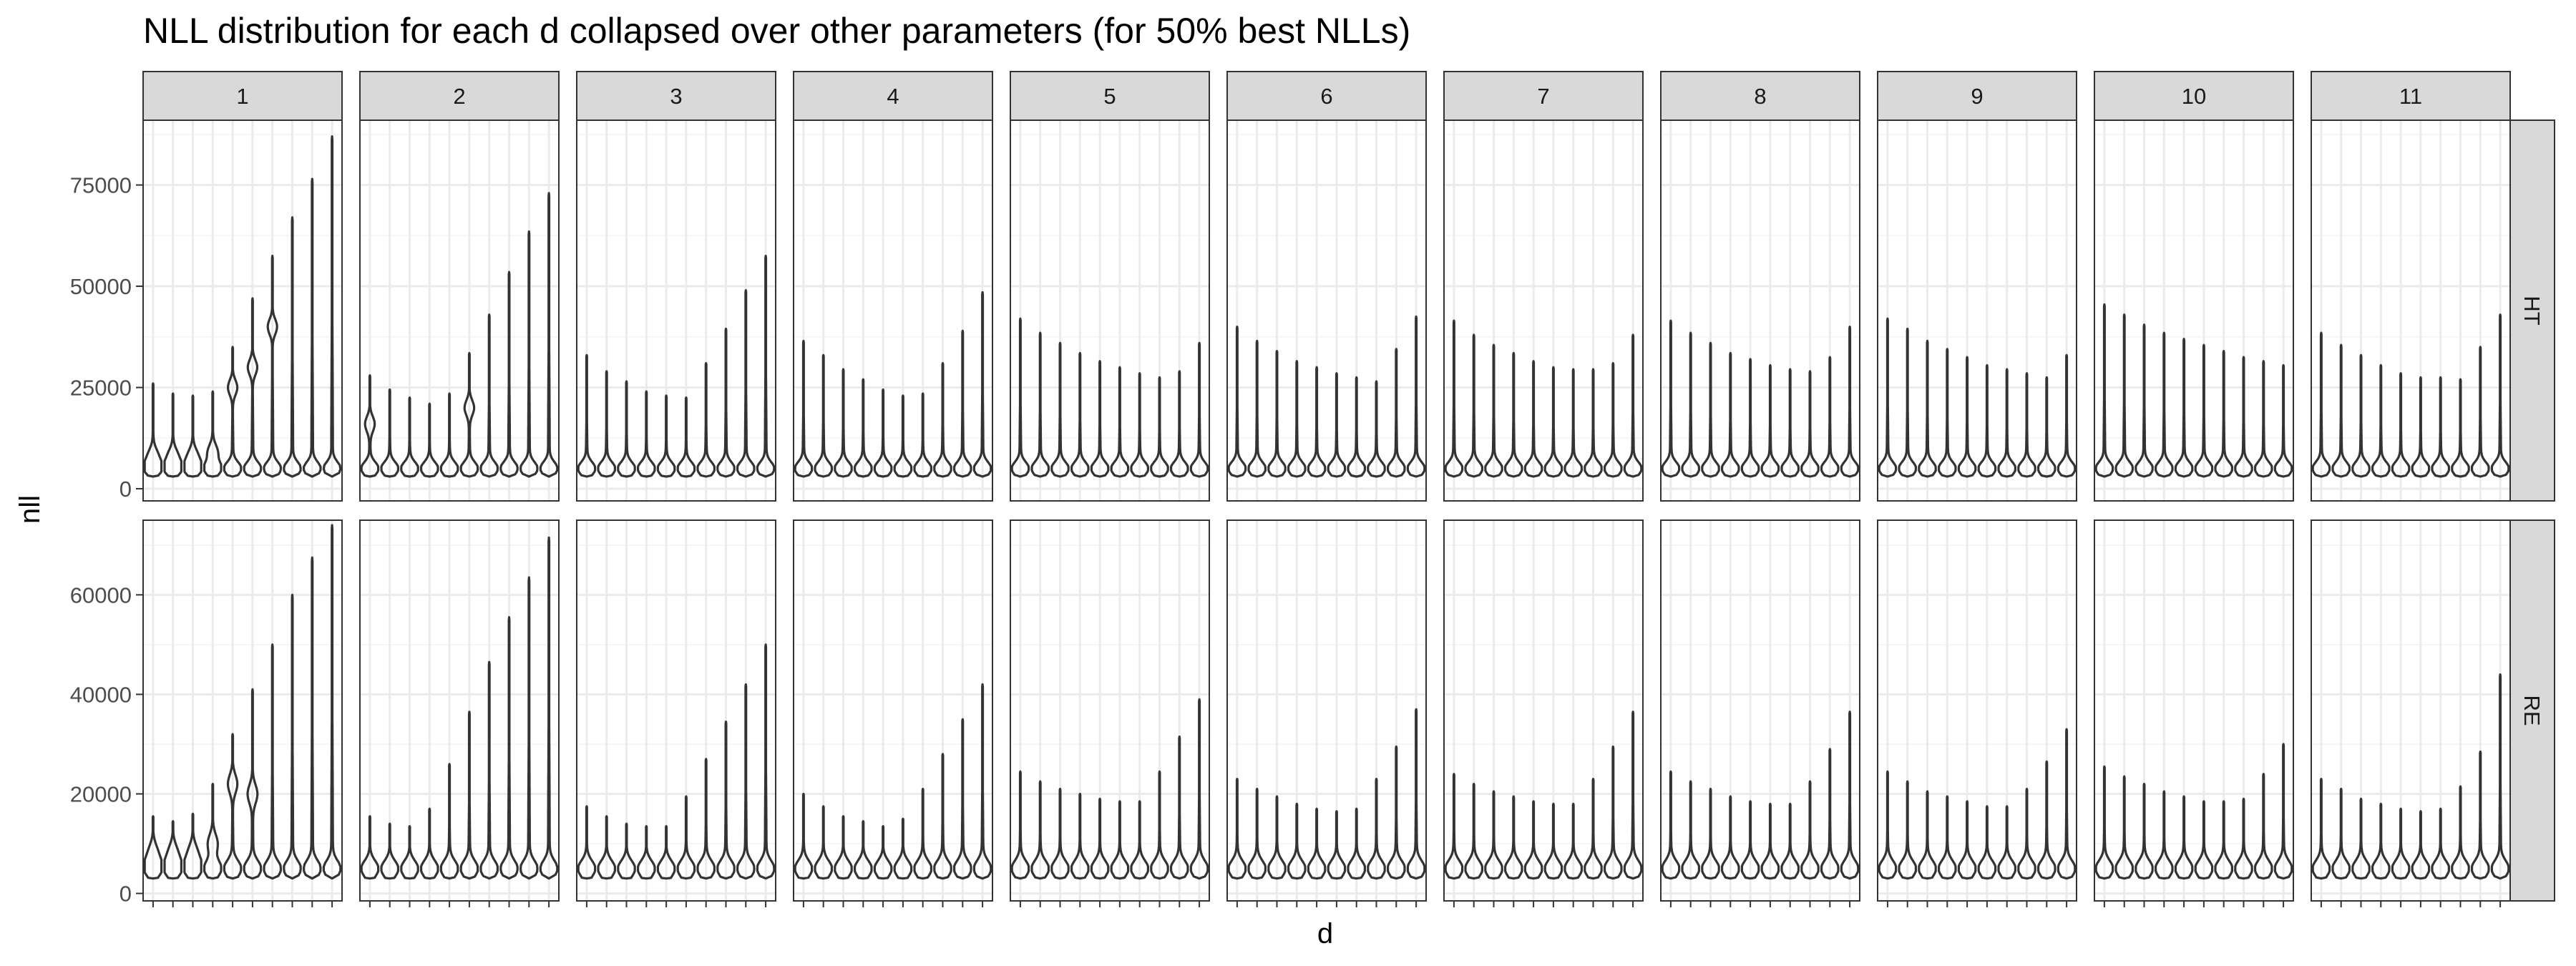  I want to click on y-tick-label: 40000, so click(101, 694).